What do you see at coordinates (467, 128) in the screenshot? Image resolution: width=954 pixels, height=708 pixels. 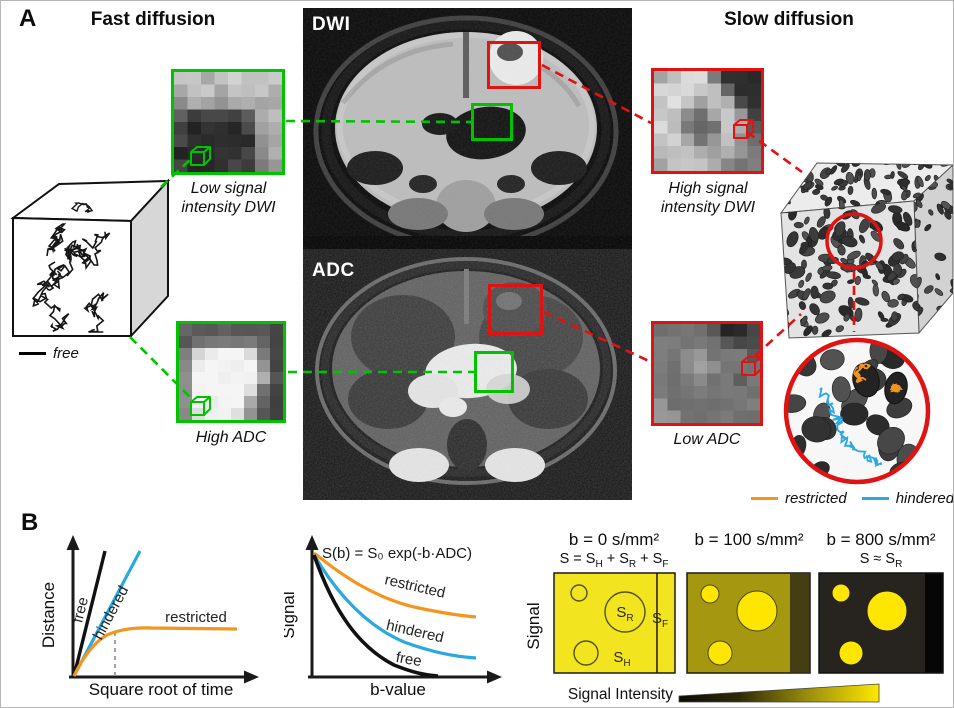 I see `dwi-brain-image` at bounding box center [467, 128].